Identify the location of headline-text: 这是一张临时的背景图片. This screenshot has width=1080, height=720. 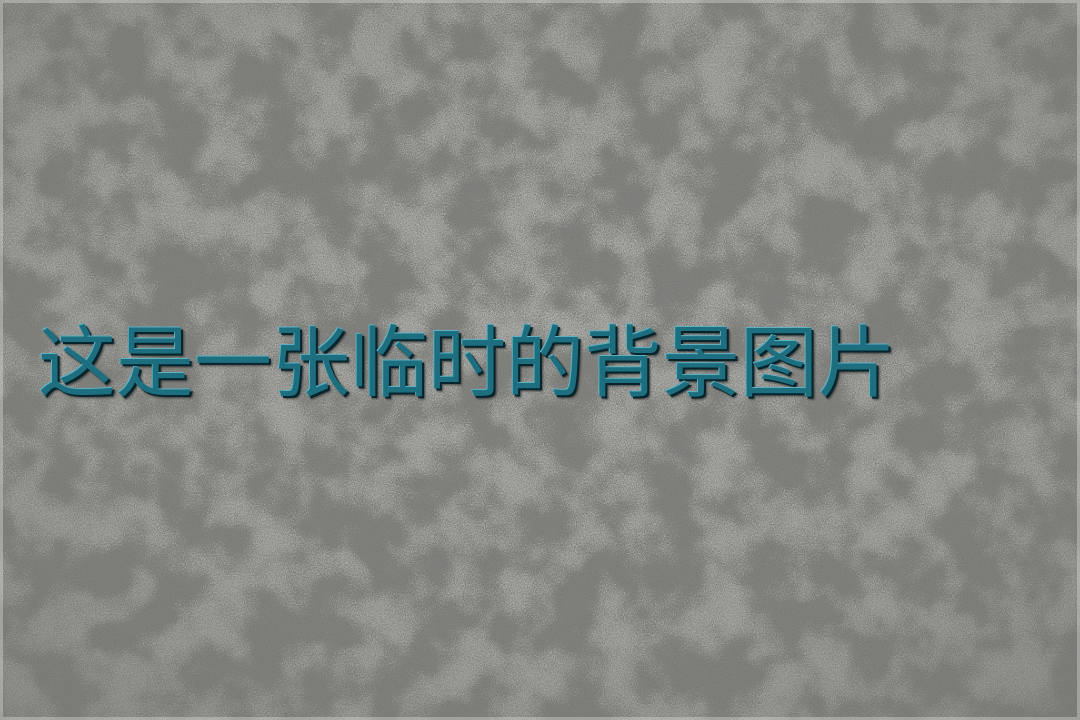
(467, 364).